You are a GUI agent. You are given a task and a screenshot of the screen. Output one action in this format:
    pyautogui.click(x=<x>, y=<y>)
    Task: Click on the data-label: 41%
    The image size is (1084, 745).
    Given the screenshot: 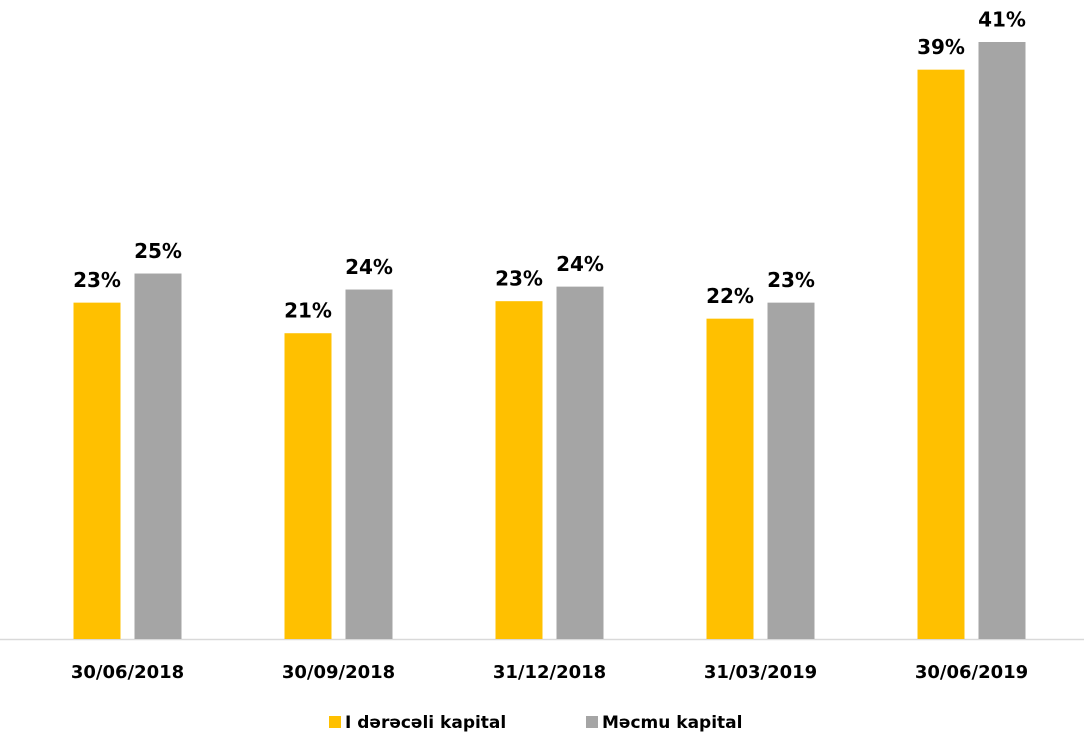 What is the action you would take?
    pyautogui.click(x=1002, y=20)
    